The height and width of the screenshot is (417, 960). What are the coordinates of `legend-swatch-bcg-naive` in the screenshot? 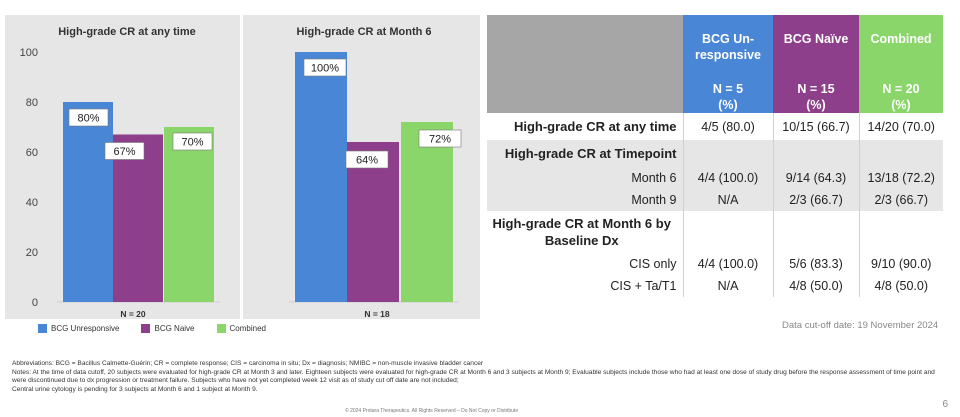 It's located at (146, 328).